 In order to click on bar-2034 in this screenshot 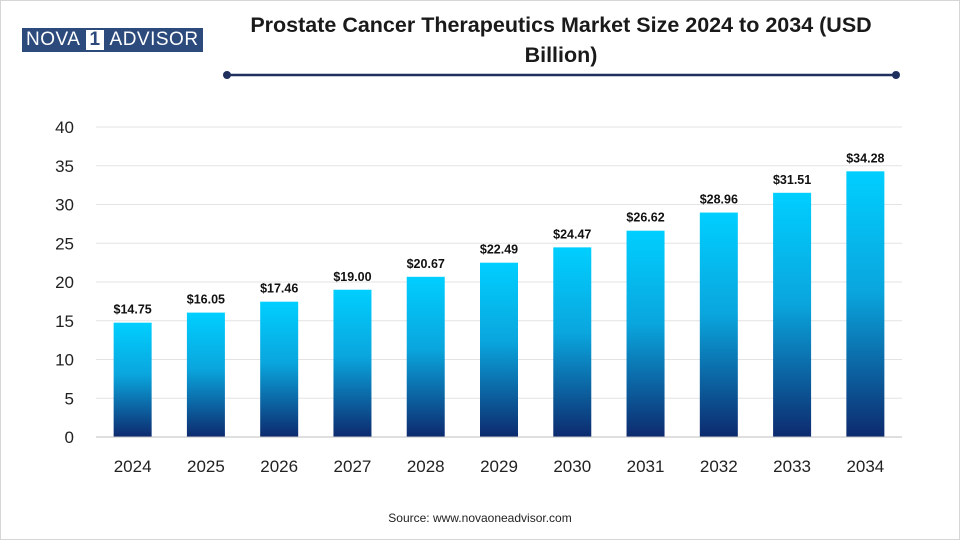, I will do `click(865, 304)`.